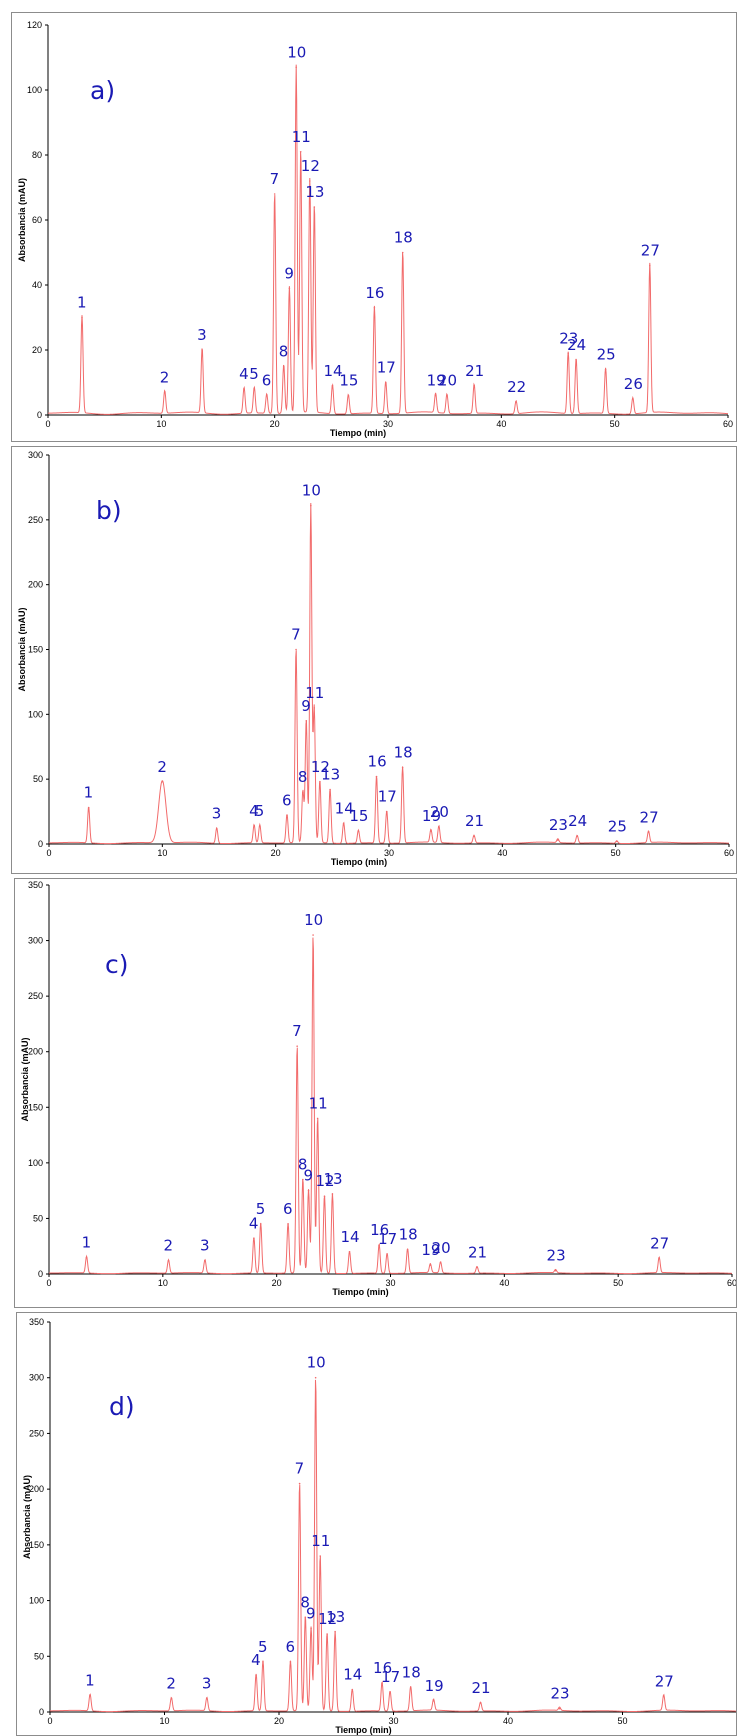 The height and width of the screenshot is (1736, 737). What do you see at coordinates (35, 1052) in the screenshot?
I see `y-tick-label: 200` at bounding box center [35, 1052].